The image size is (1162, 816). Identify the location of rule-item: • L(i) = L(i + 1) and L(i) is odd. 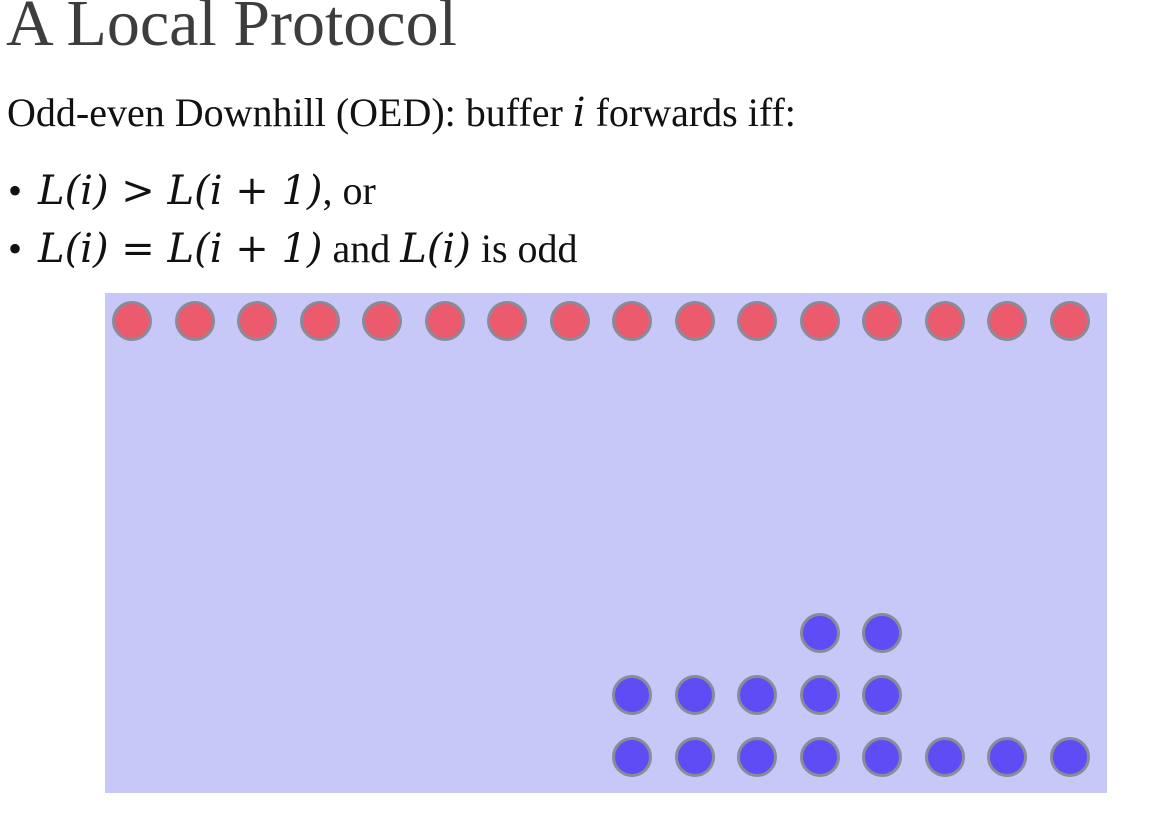
(293, 249).